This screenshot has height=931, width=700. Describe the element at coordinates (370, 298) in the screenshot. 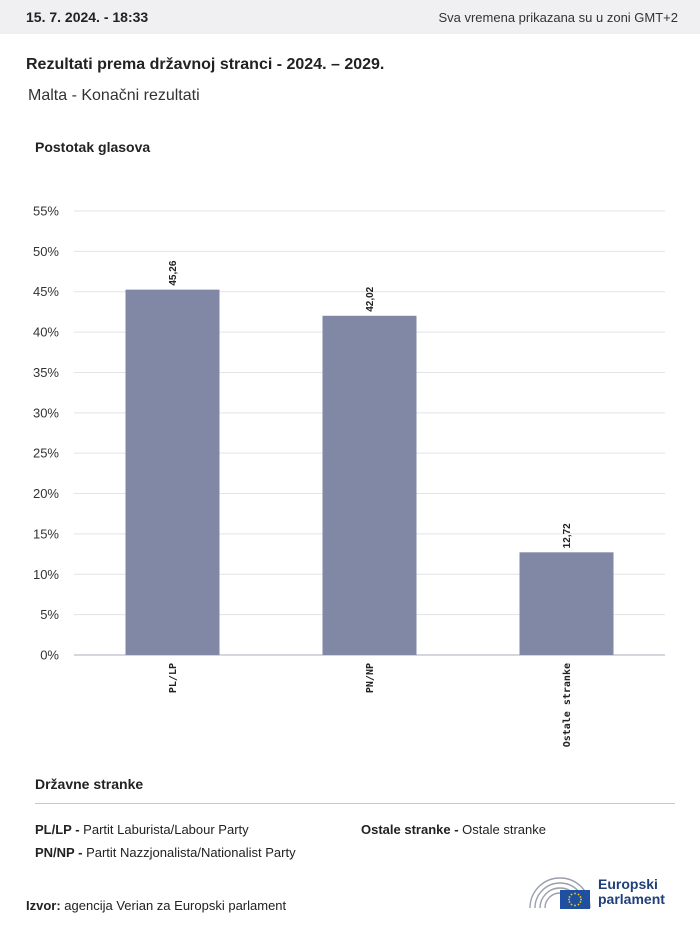

I see `bar-value-label: 42,02` at that location.